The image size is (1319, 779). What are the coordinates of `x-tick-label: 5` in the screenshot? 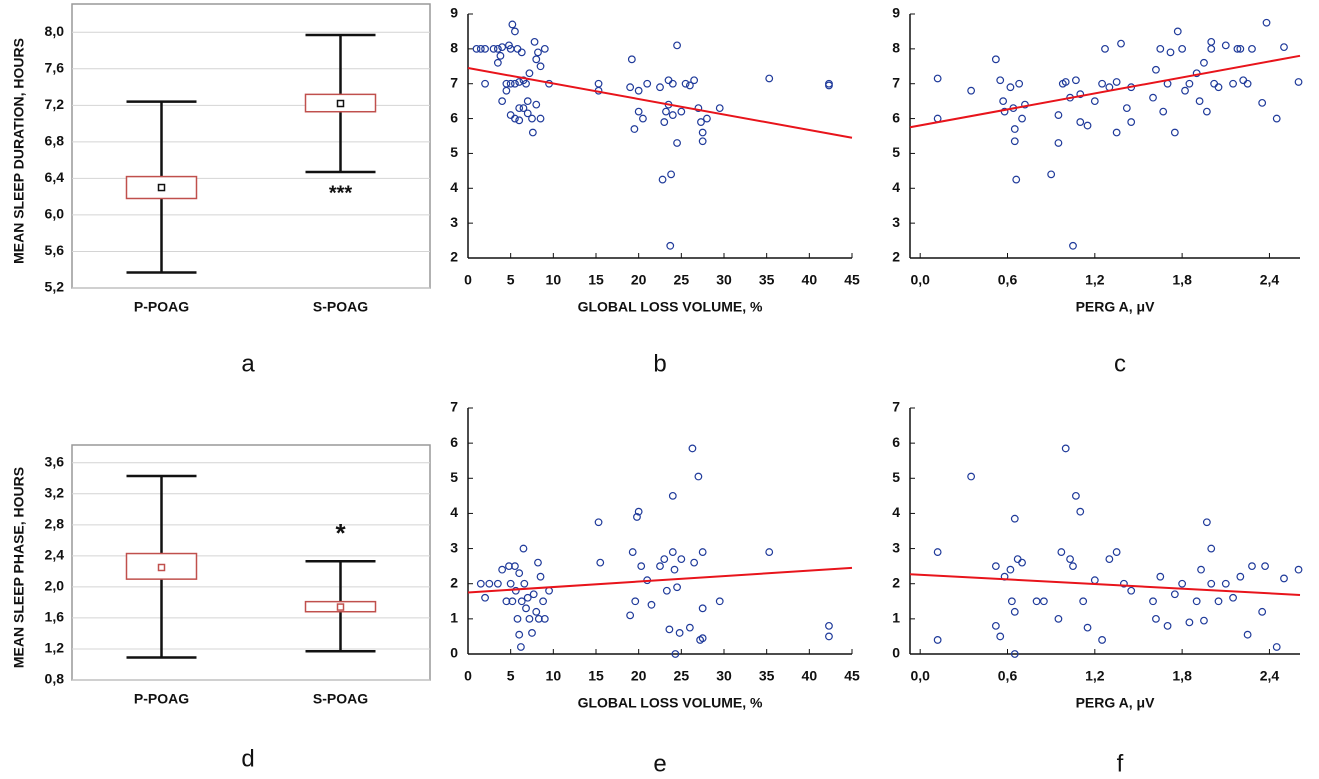 It's located at (511, 280).